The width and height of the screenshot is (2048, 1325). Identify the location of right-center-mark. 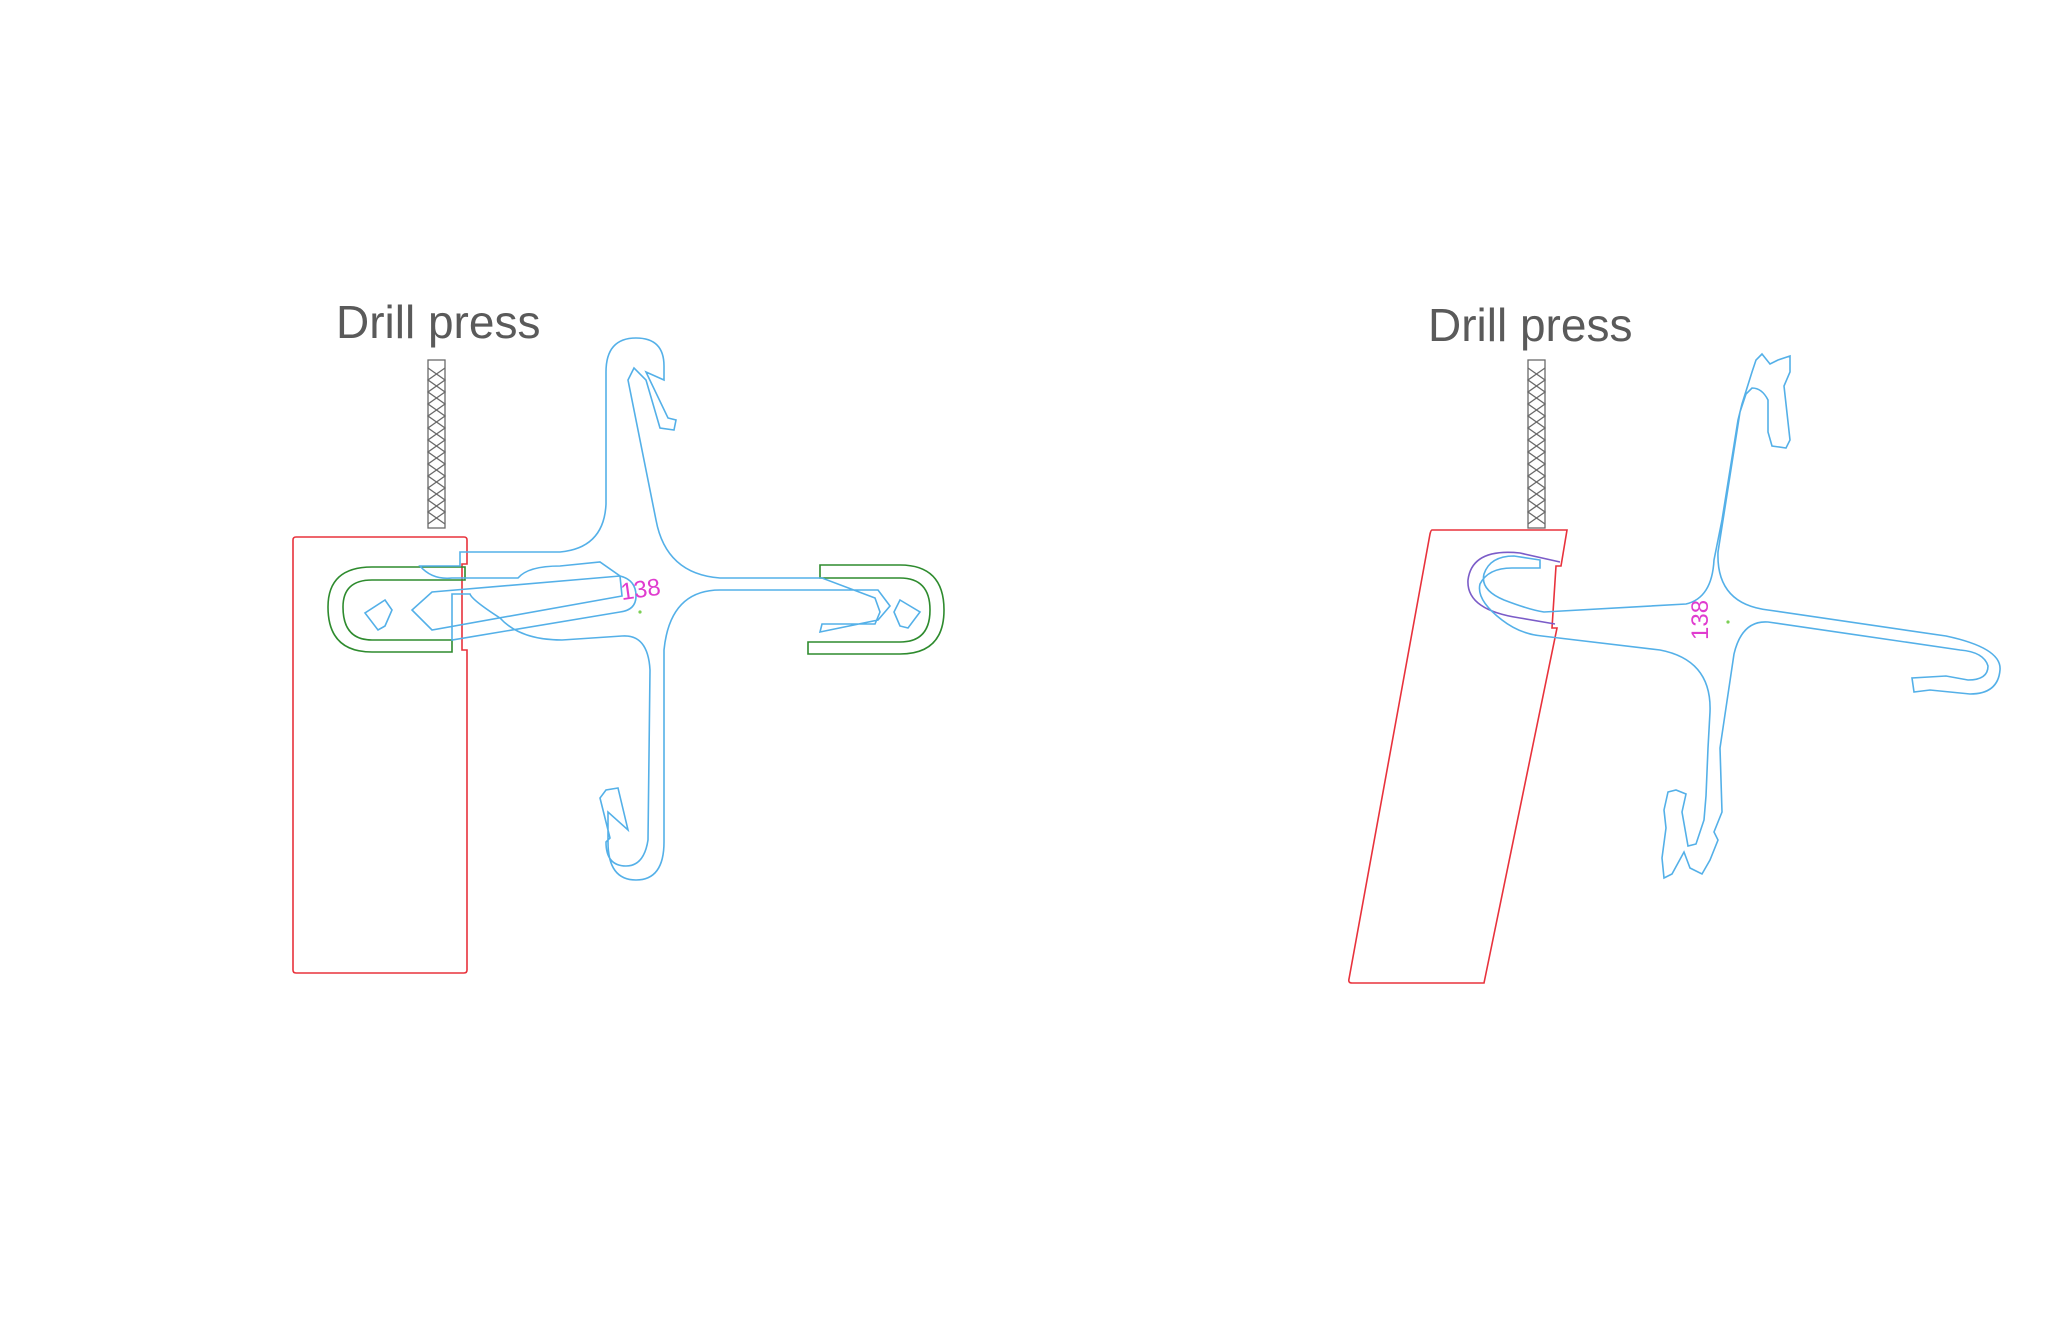
(1728, 622).